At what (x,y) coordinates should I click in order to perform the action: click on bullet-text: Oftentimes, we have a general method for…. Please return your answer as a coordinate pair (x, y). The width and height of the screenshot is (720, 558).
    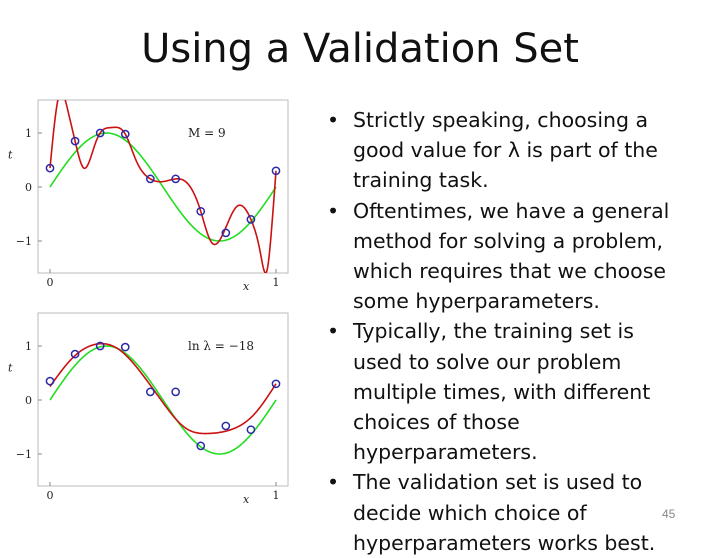
    Looking at the image, I should click on (511, 256).